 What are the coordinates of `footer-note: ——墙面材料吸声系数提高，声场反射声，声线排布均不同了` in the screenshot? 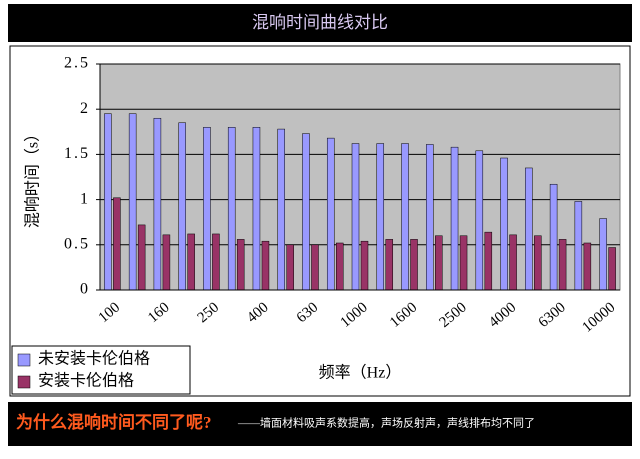 It's located at (386, 423).